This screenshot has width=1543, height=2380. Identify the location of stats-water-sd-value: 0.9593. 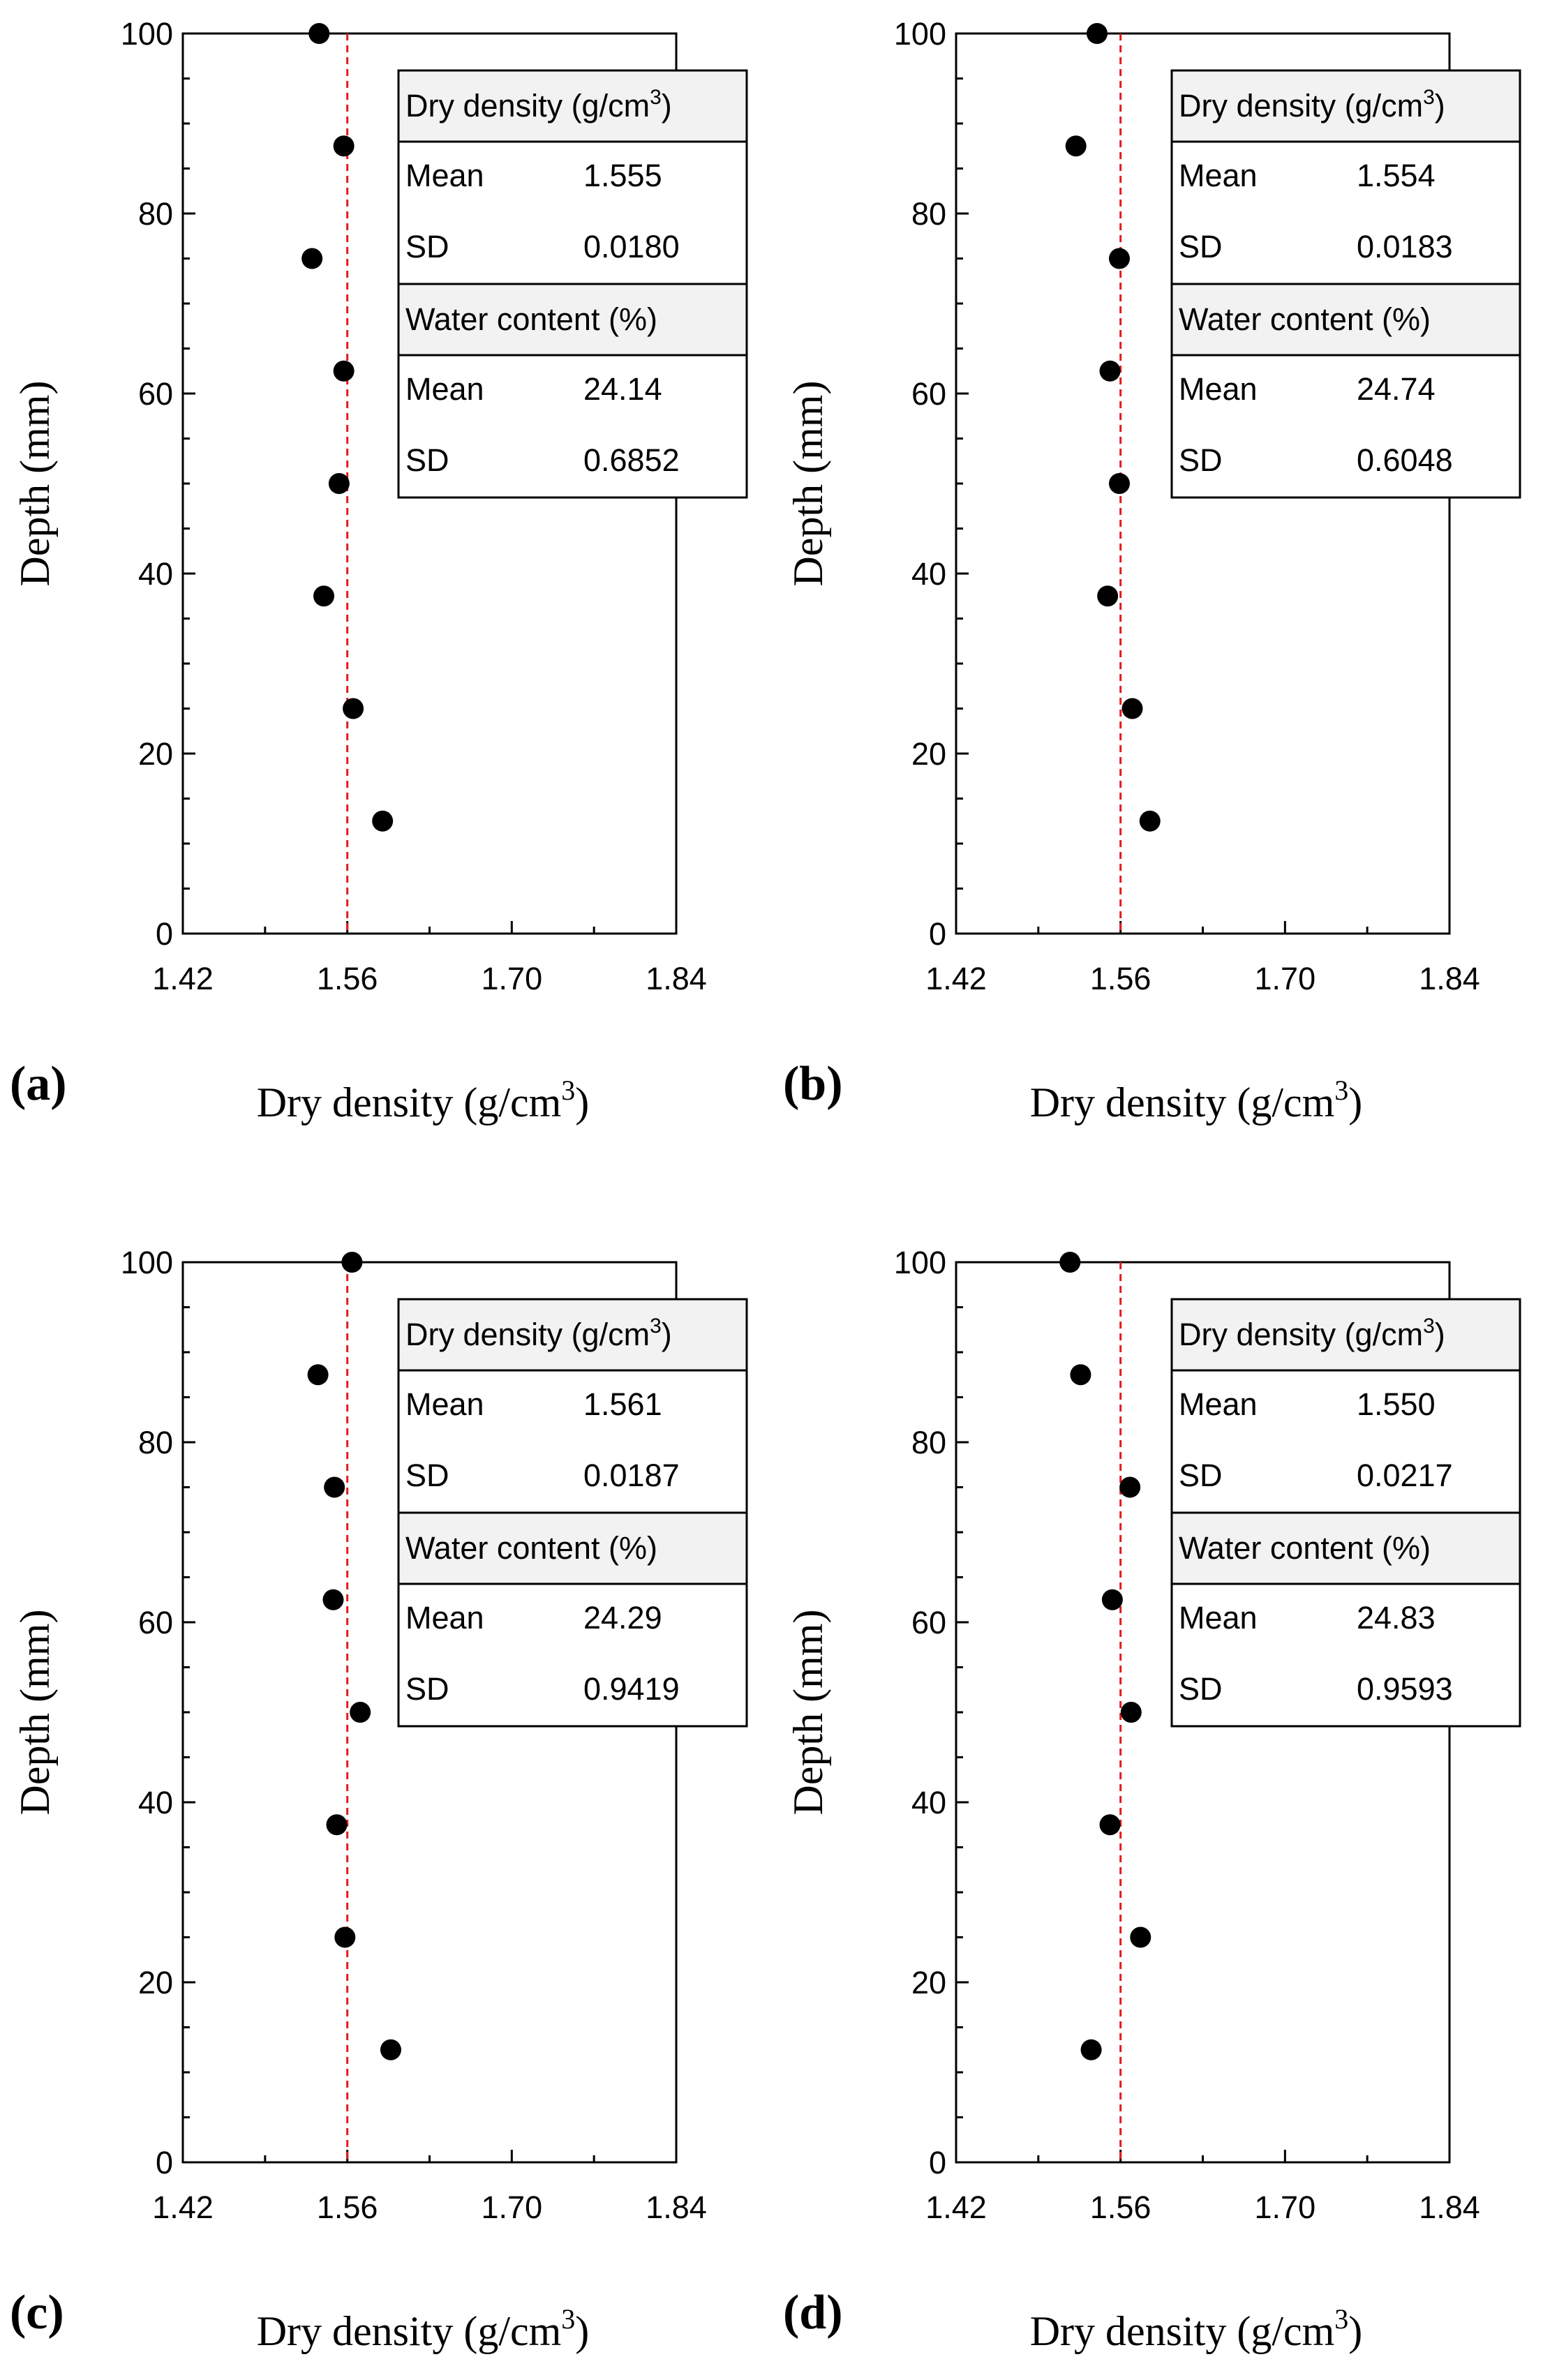
(1405, 1689).